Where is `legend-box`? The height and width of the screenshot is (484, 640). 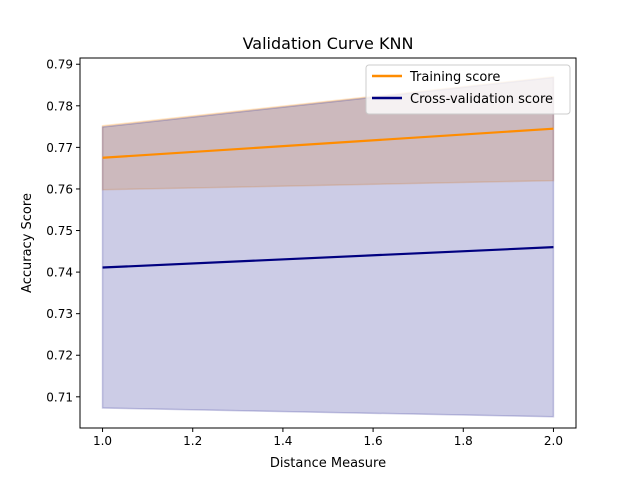 legend-box is located at coordinates (468, 89).